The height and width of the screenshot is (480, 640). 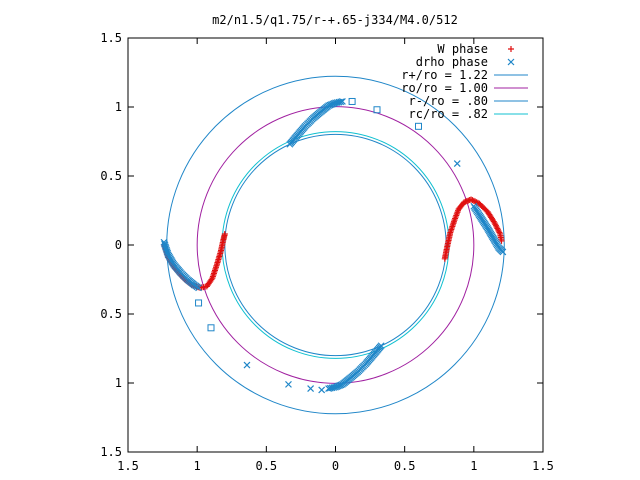 I want to click on x-tick-label: 0, so click(x=335, y=466).